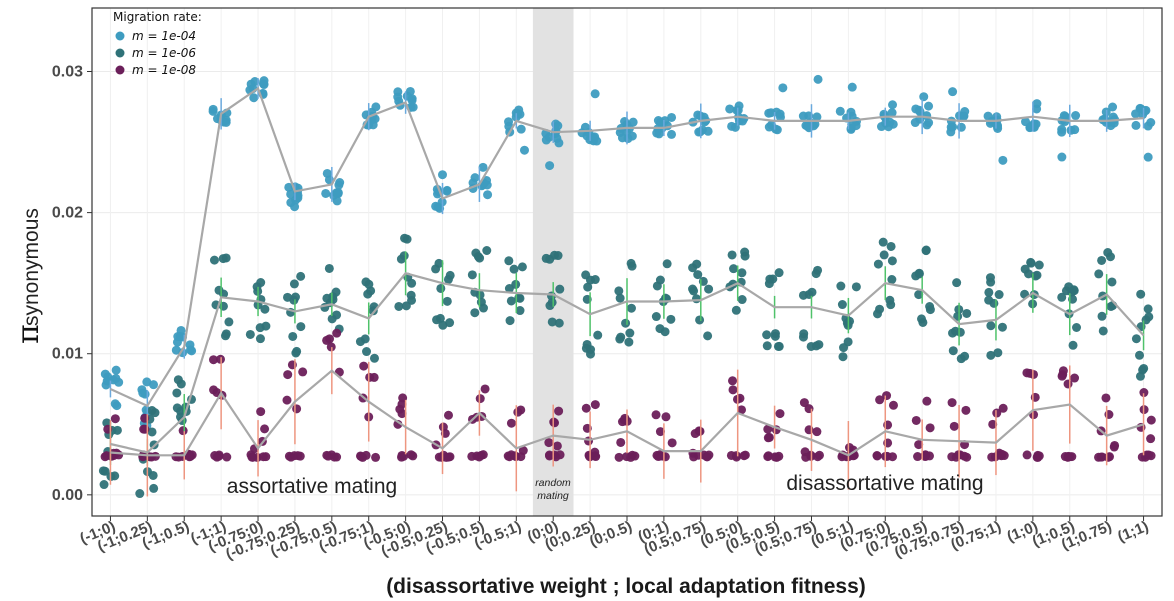 The height and width of the screenshot is (601, 1174). Describe the element at coordinates (164, 36) in the screenshot. I see `legend-label-1e-04: m = 1e-04` at that location.